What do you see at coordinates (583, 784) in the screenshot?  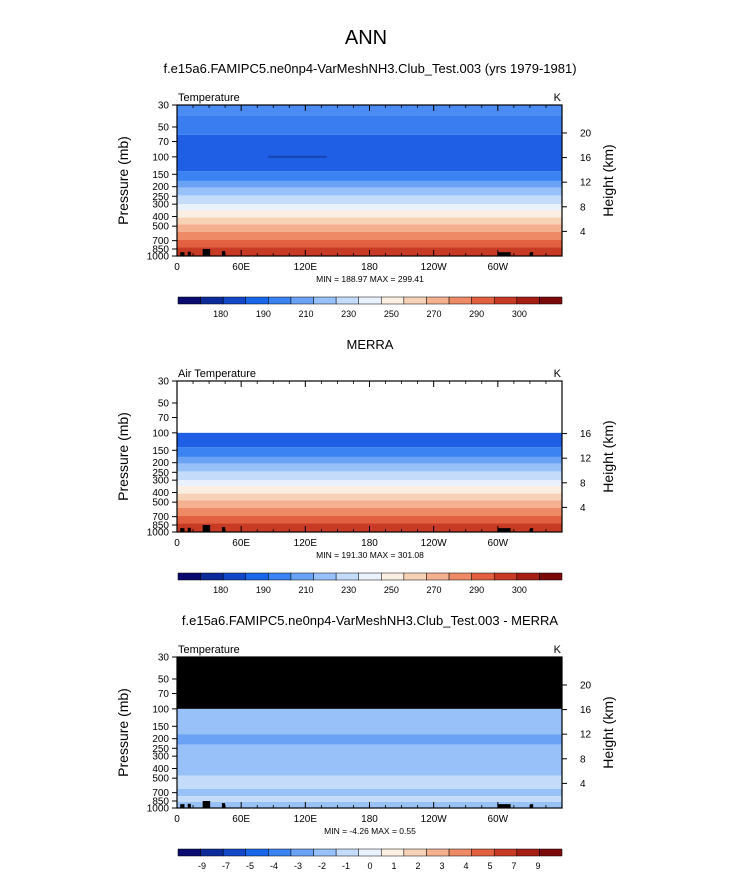 I see `height-tick-label: 4` at bounding box center [583, 784].